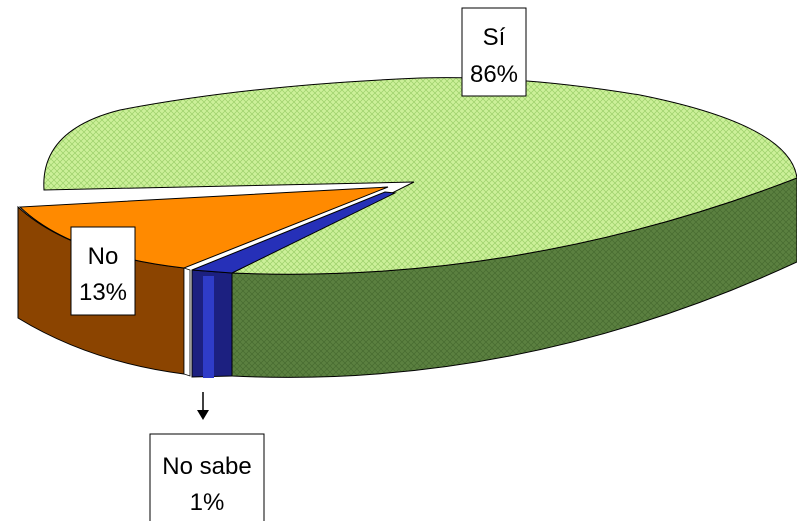 This screenshot has height=521, width=797. I want to click on label-box-nosabe, so click(207, 477).